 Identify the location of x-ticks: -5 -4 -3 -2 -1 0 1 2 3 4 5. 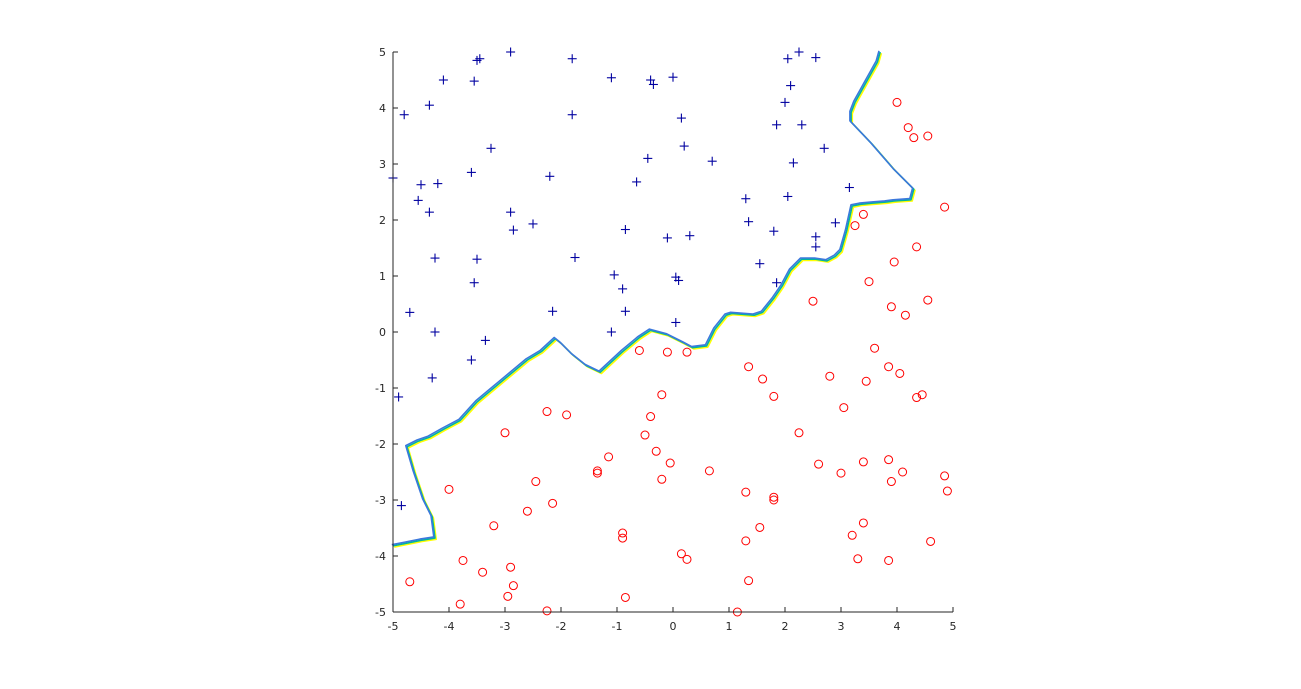
(672, 620).